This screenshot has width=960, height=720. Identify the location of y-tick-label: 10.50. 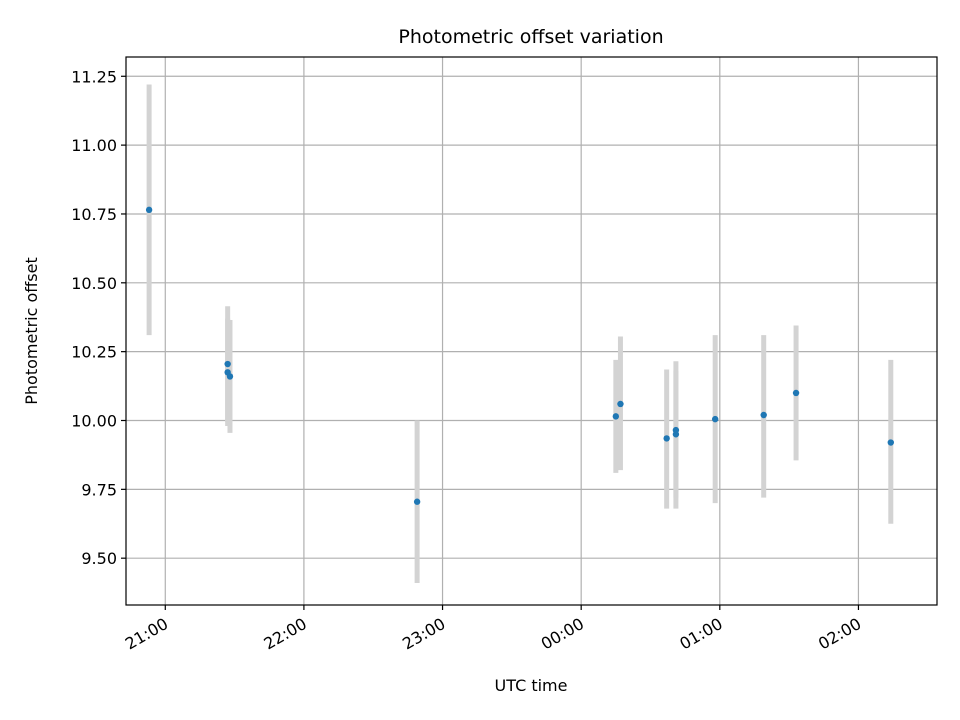
(94, 283).